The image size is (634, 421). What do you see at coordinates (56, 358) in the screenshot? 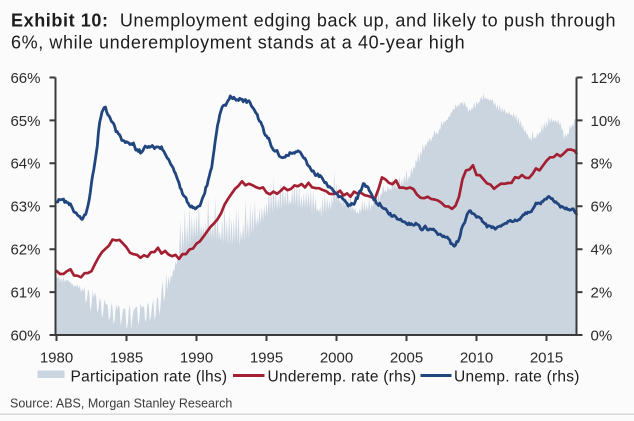
I see `svg-text: 1980` at bounding box center [56, 358].